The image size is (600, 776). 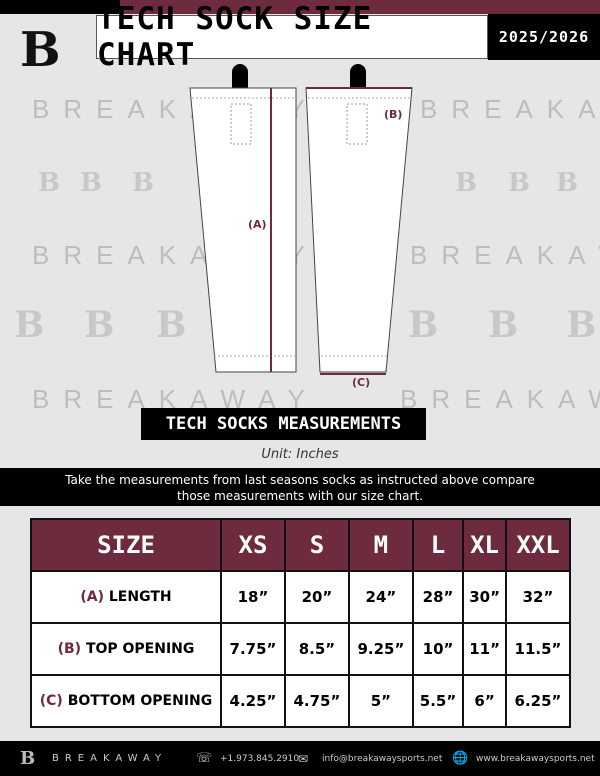 I want to click on table-row-length: (A) LENGTH 18” 20” 24” 28” 30” 32”, so click(x=301, y=597).